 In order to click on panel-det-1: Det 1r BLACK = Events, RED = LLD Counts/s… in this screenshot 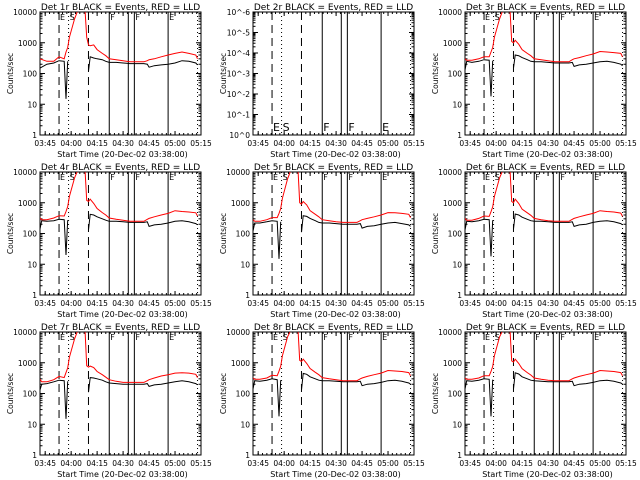, I will do `click(109, 81)`.